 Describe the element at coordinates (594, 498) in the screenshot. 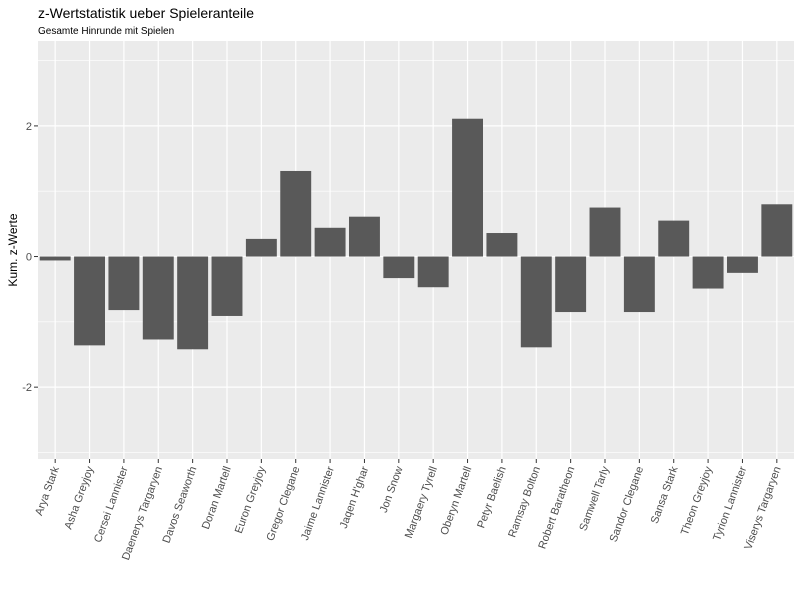

I see `x-tick-label: Samwell Tarly` at that location.